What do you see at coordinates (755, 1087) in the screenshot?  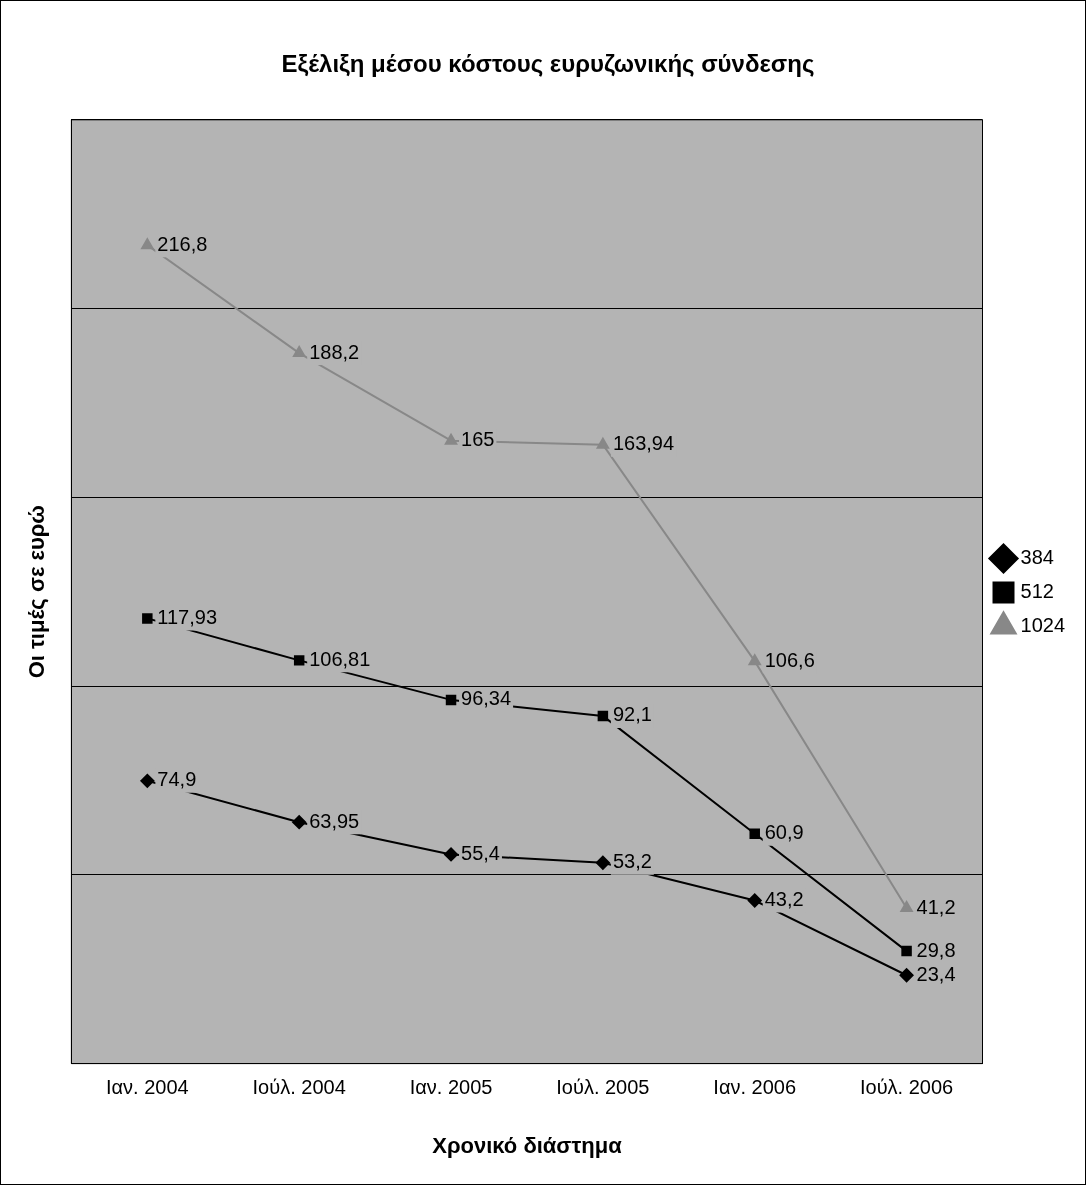 I see `x-tick-label: Ιαν. 2006` at bounding box center [755, 1087].